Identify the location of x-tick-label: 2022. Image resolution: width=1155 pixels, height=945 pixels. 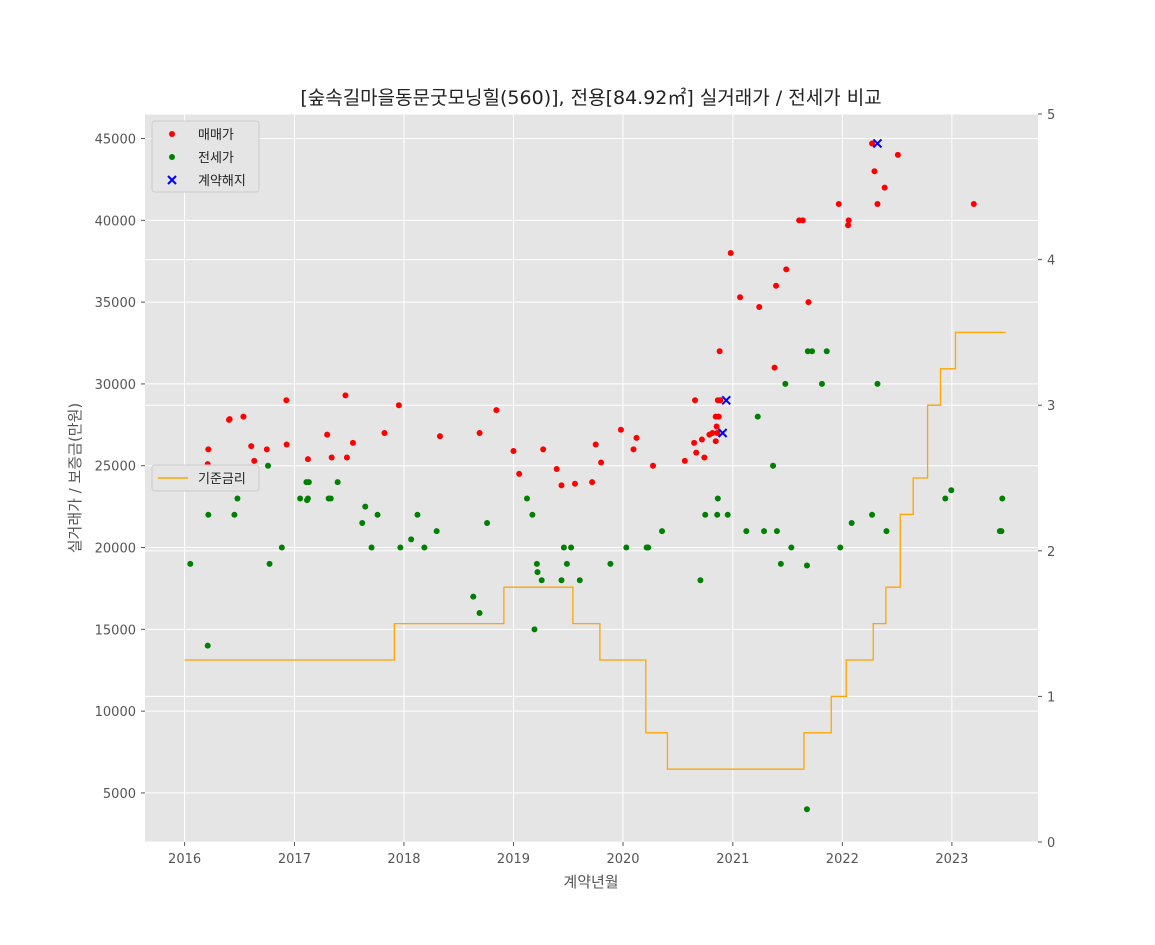
(842, 859).